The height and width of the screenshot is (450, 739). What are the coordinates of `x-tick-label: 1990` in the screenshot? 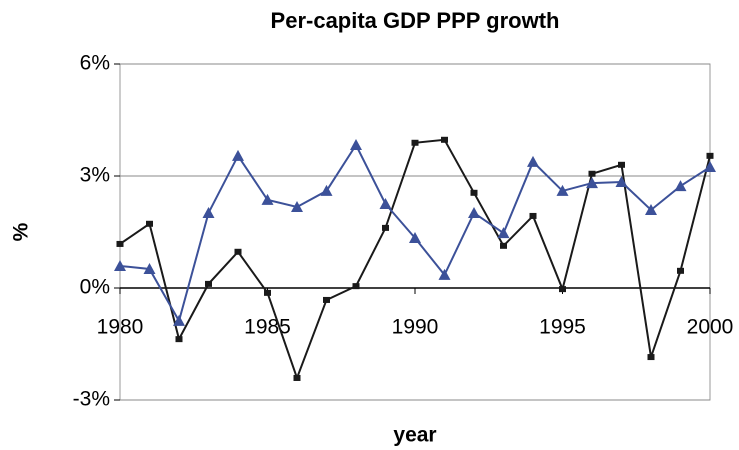 It's located at (415, 327).